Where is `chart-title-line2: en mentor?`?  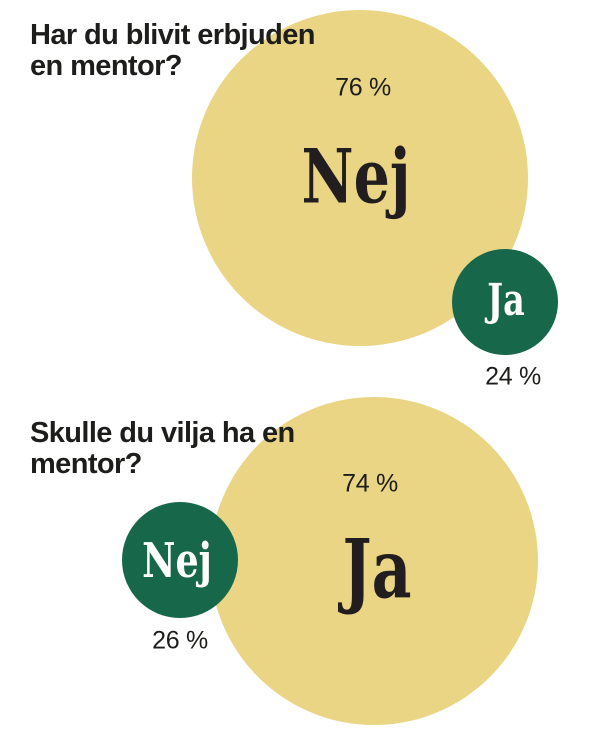
chart-title-line2: en mentor? is located at coordinates (106, 66).